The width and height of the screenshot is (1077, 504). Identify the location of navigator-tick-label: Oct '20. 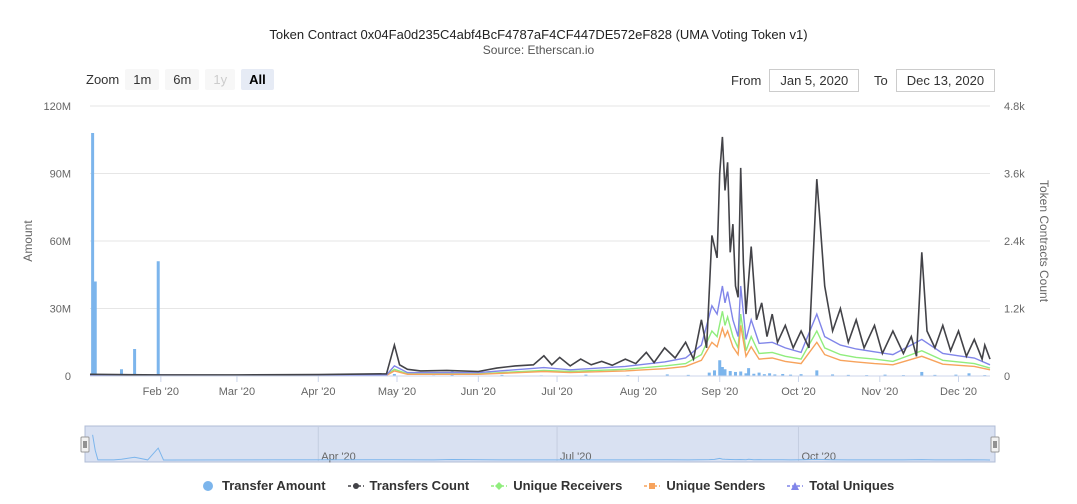
(818, 457).